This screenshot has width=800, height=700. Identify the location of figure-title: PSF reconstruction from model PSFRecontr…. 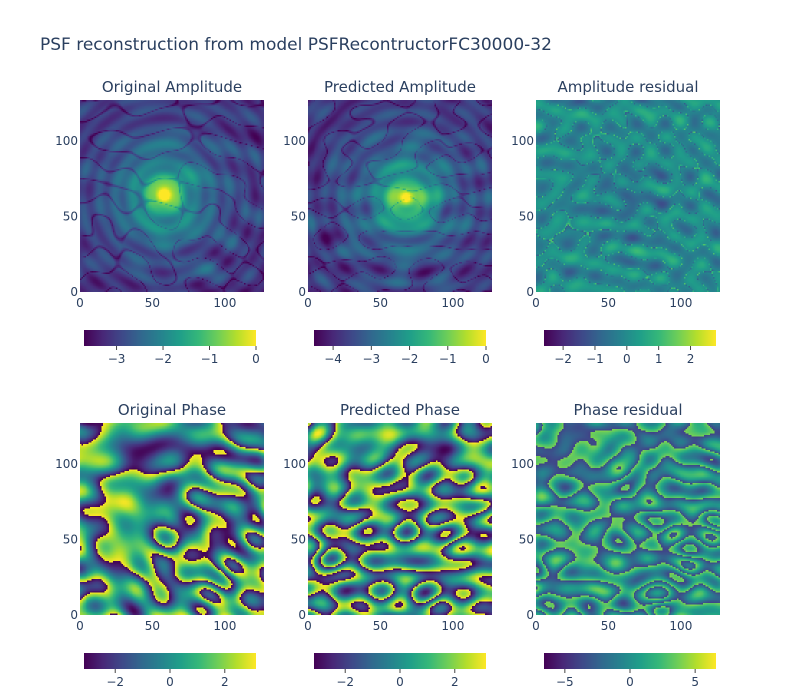
(296, 45).